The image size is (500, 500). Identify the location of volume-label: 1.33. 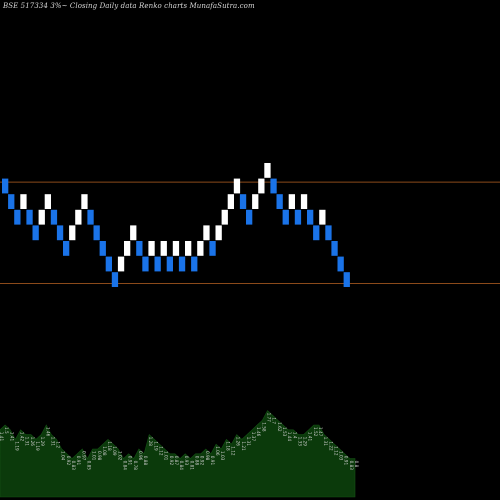
(299, 442).